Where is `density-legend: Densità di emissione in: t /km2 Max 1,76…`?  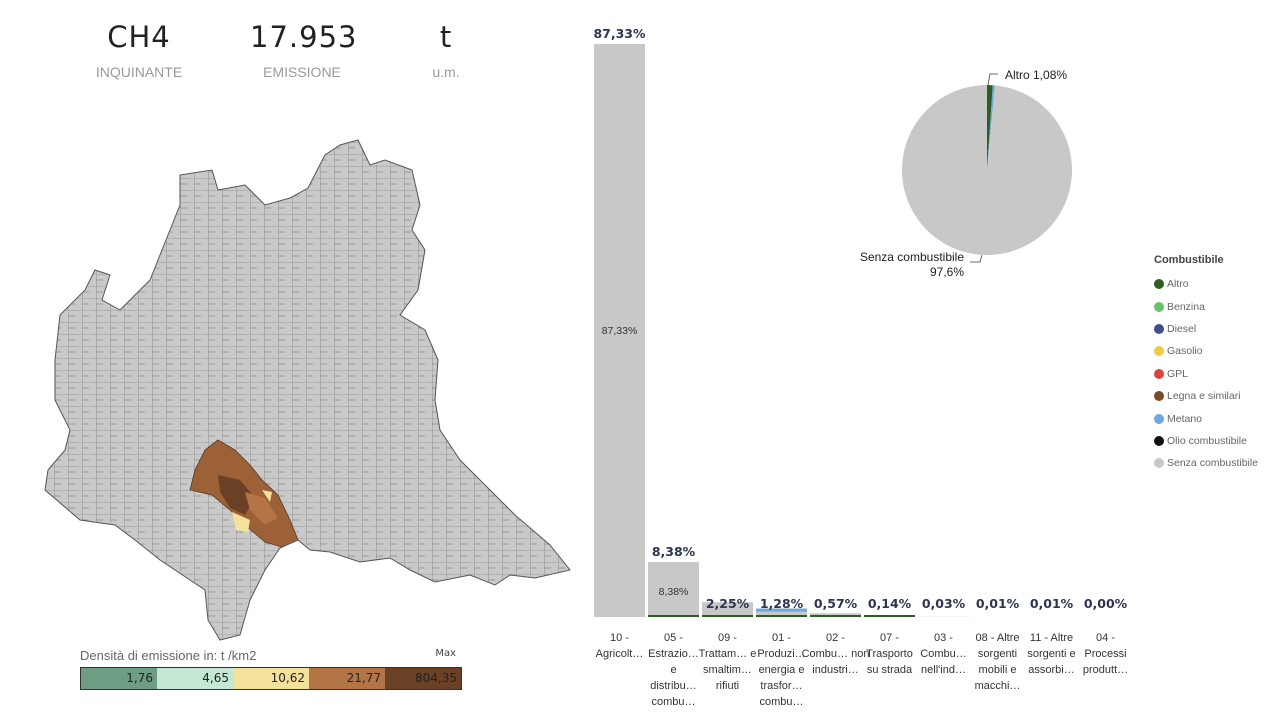 density-legend: Densità di emissione in: t /km2 Max 1,76… is located at coordinates (271, 669).